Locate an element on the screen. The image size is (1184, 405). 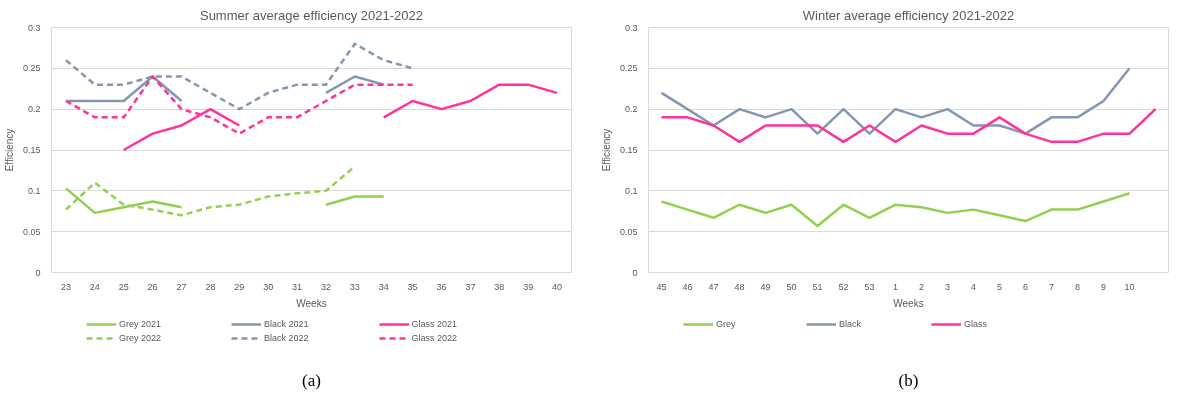
legend-label: Glass 2022 is located at coordinates (434, 338).